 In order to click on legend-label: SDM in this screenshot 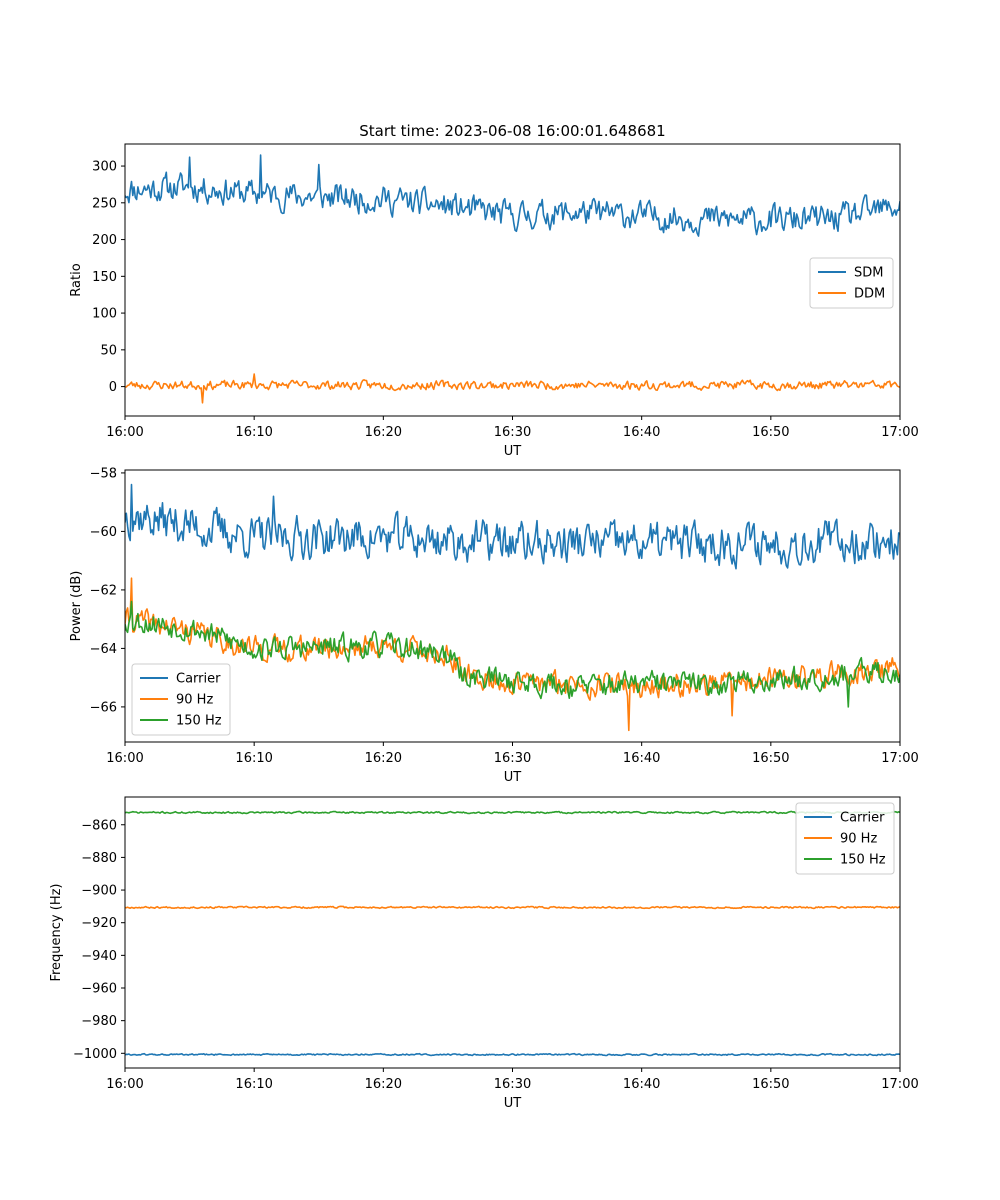, I will do `click(868, 273)`.